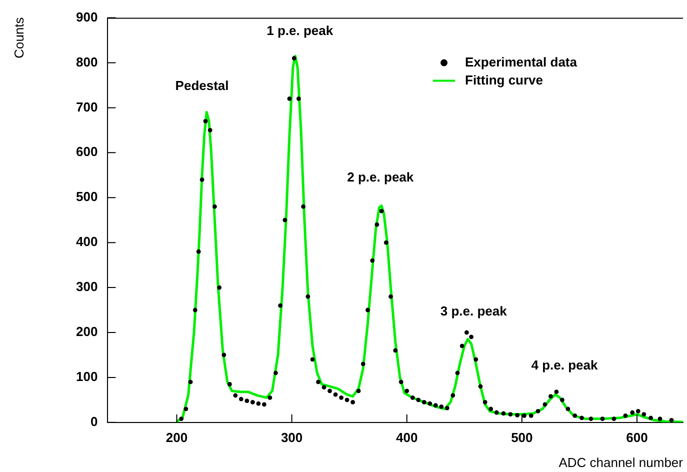  I want to click on x-tick-label: 600, so click(637, 437).